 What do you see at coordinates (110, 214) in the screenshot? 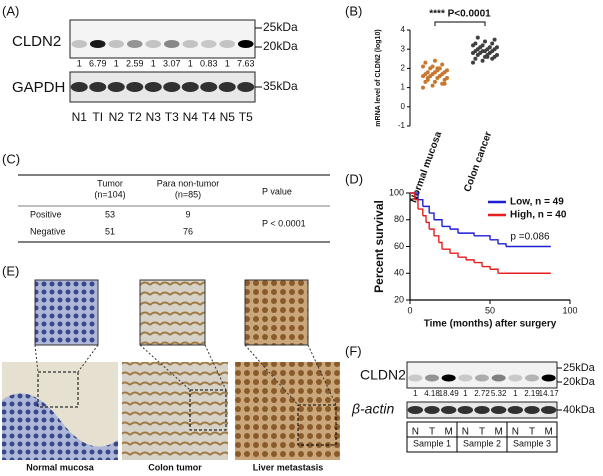
I see `table-cell: 53` at bounding box center [110, 214].